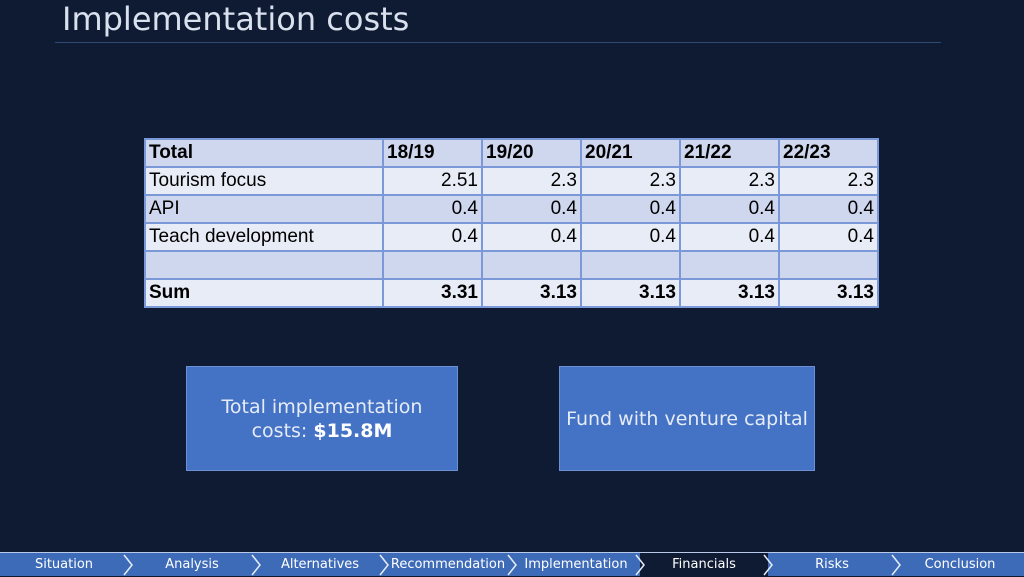 Image resolution: width=1024 pixels, height=577 pixels. What do you see at coordinates (264, 209) in the screenshot?
I see `row-label: API` at bounding box center [264, 209].